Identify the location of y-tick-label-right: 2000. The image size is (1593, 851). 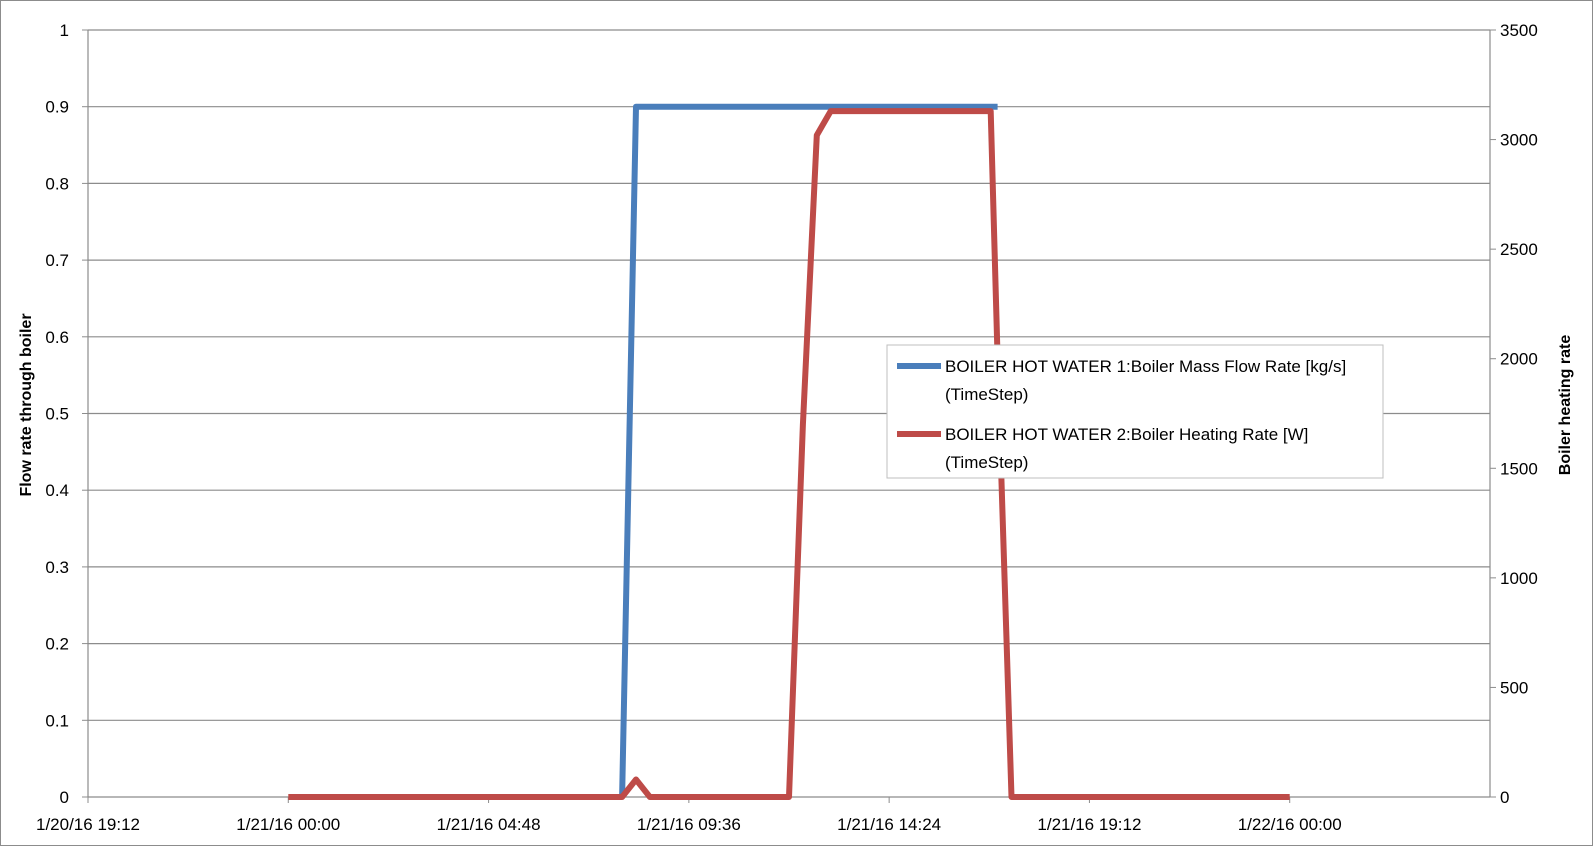
(1519, 359).